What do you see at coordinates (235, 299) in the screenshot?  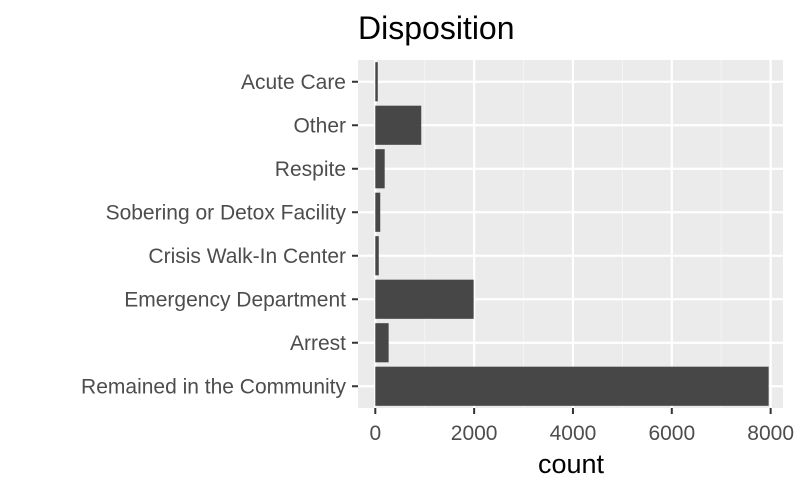 I see `y-tick-label: Emergency Department` at bounding box center [235, 299].